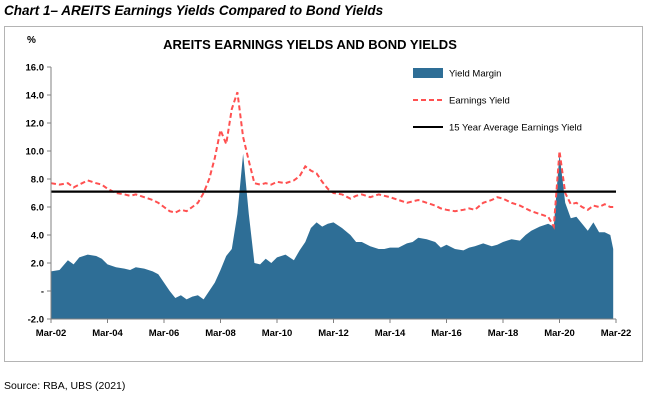  What do you see at coordinates (559, 333) in the screenshot?
I see `x-tick-label: Mar-20` at bounding box center [559, 333].